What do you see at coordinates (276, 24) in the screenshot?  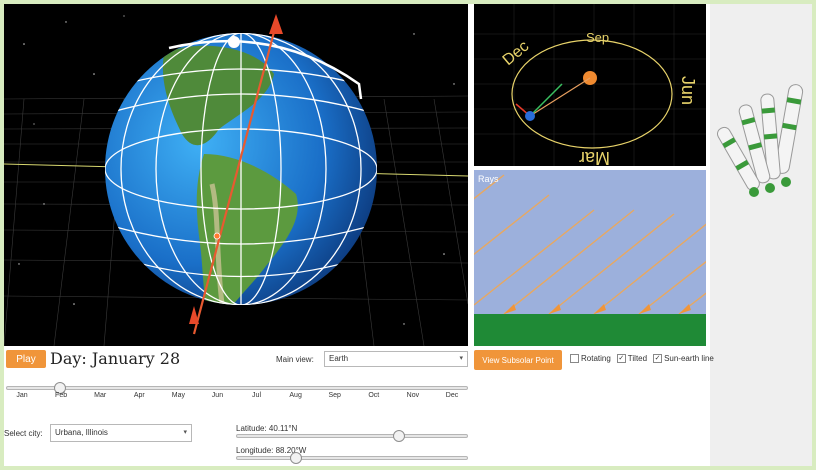 I see `north-axis-arrow` at bounding box center [276, 24].